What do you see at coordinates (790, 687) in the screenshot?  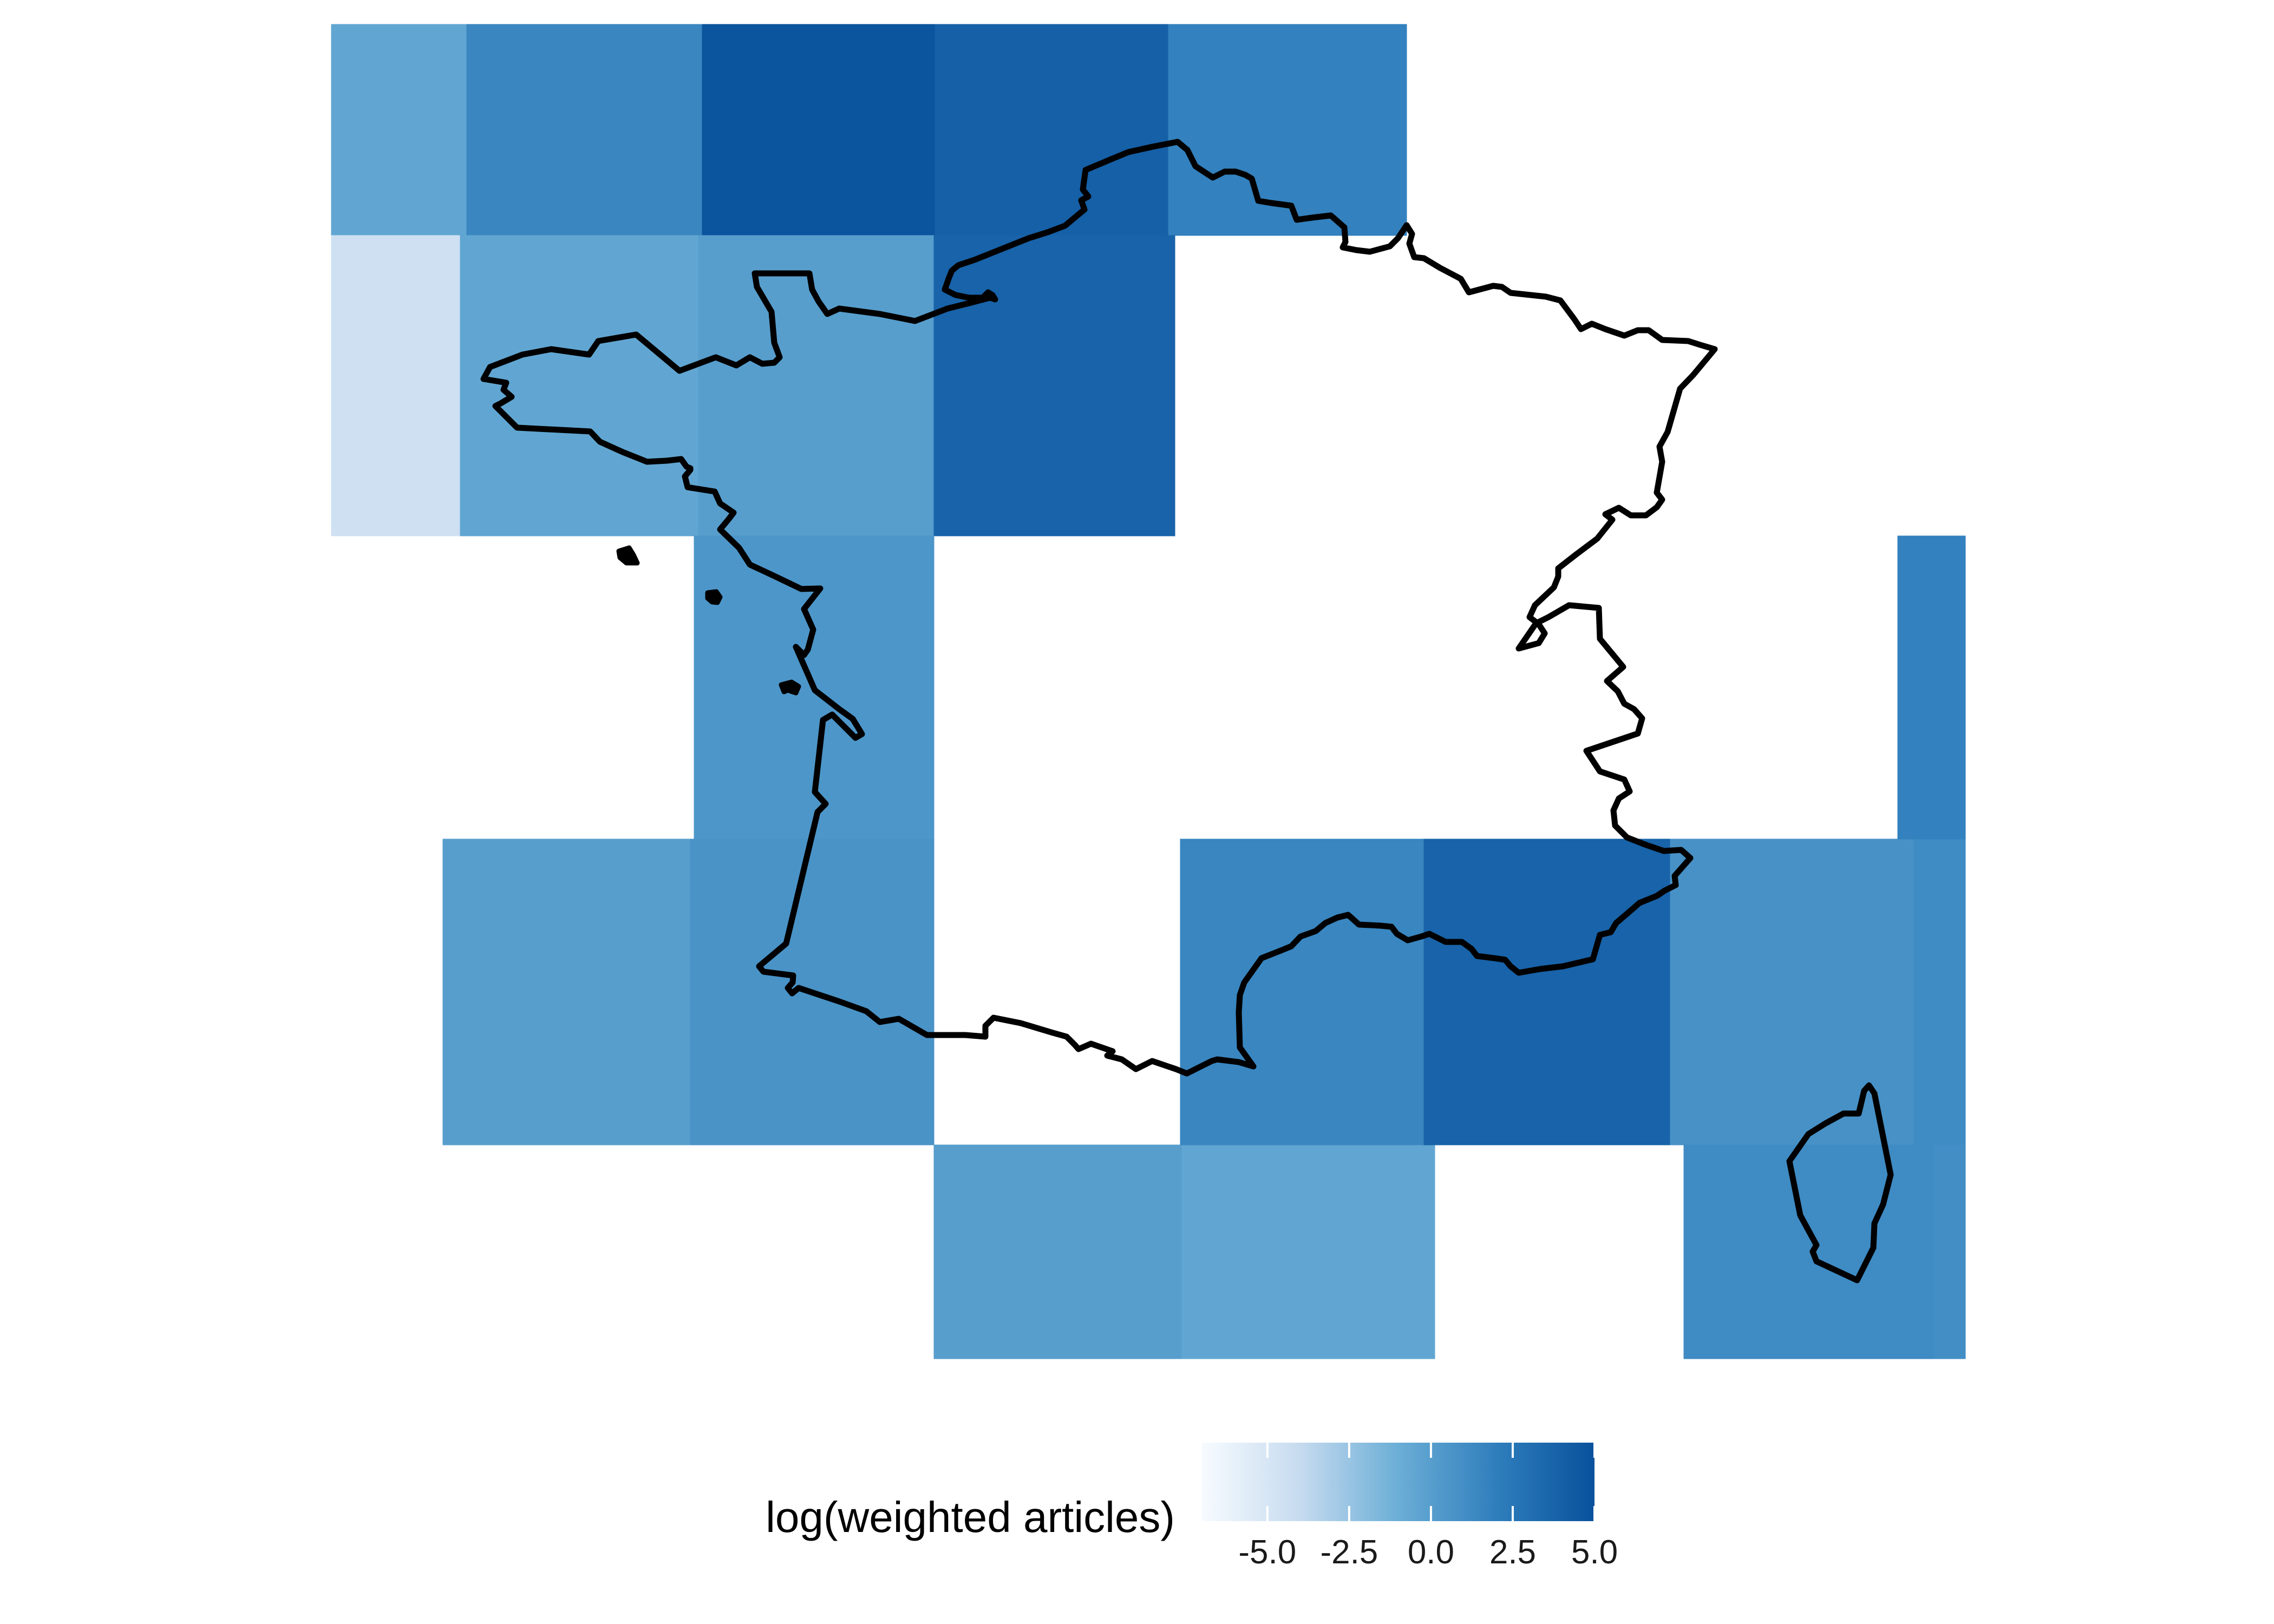 I see `island-re` at bounding box center [790, 687].